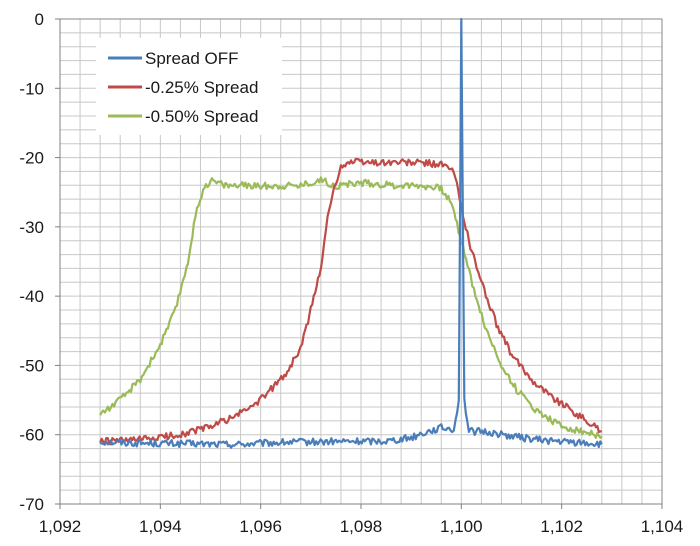 This screenshot has width=700, height=546. I want to click on y-tick-label: -40, so click(31, 296).